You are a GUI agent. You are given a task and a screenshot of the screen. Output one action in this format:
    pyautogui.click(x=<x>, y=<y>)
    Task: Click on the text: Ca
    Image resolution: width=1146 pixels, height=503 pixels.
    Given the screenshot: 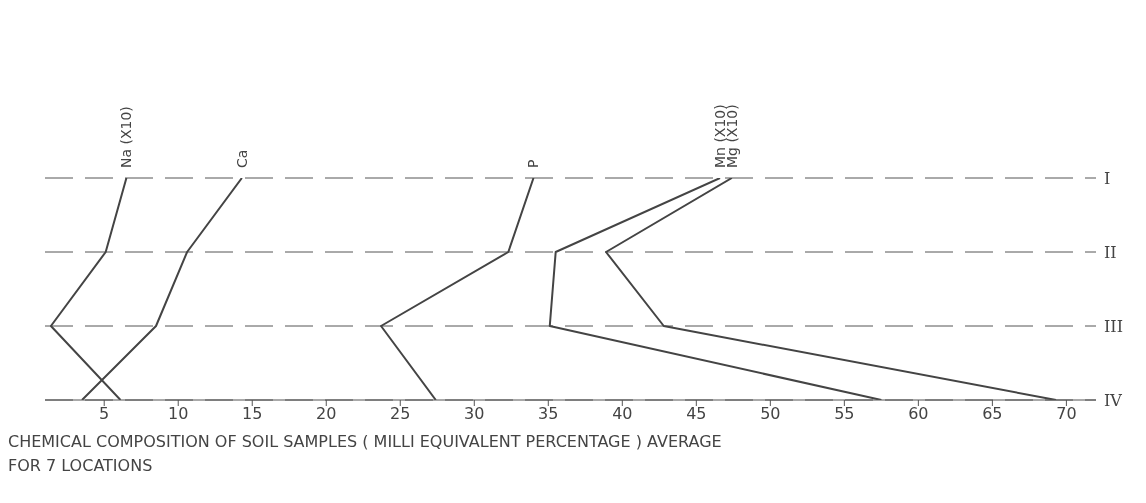 What is the action you would take?
    pyautogui.click(x=241, y=158)
    